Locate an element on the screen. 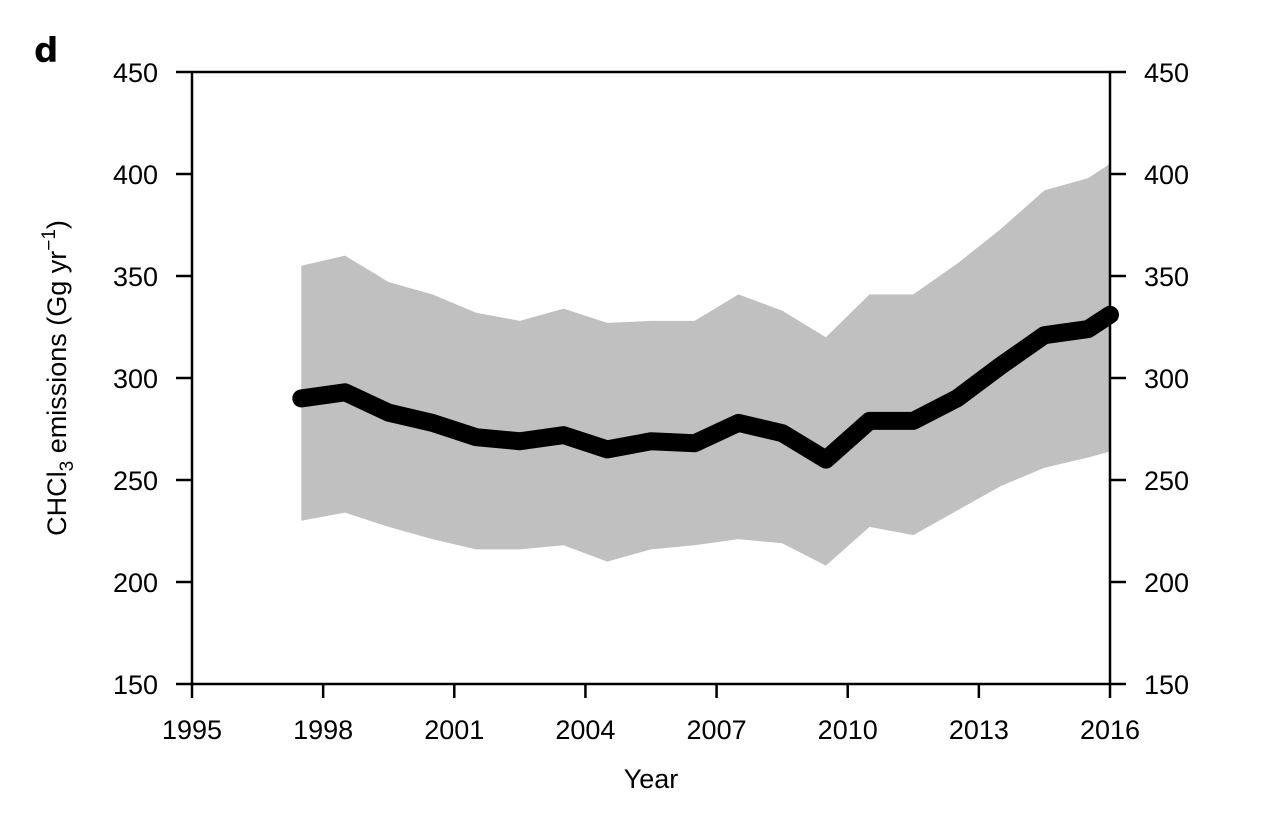  y-tick-label-left: 450 is located at coordinates (135, 73).